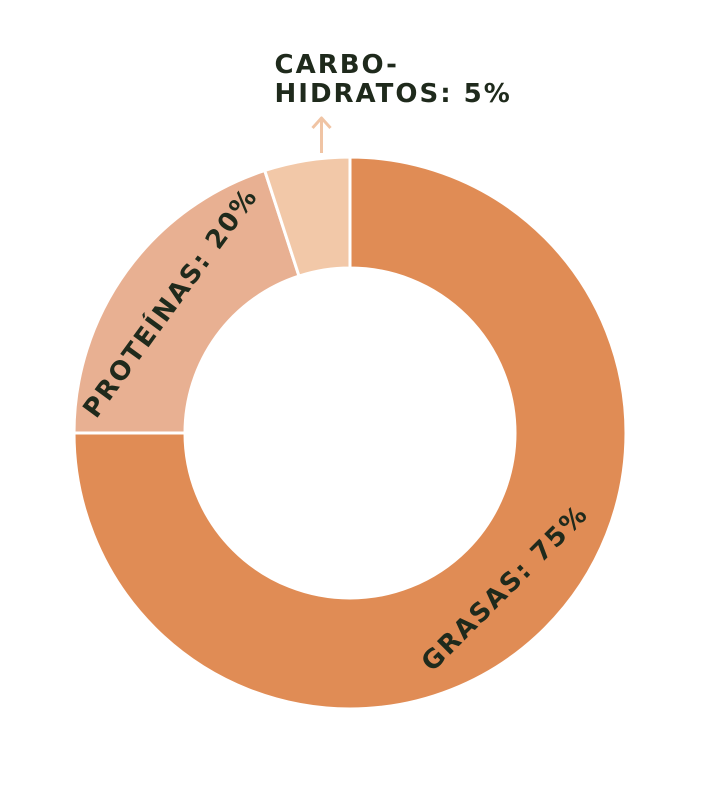  I want to click on slice-label: CARBO-HIDRATOS: 5%, so click(393, 79).